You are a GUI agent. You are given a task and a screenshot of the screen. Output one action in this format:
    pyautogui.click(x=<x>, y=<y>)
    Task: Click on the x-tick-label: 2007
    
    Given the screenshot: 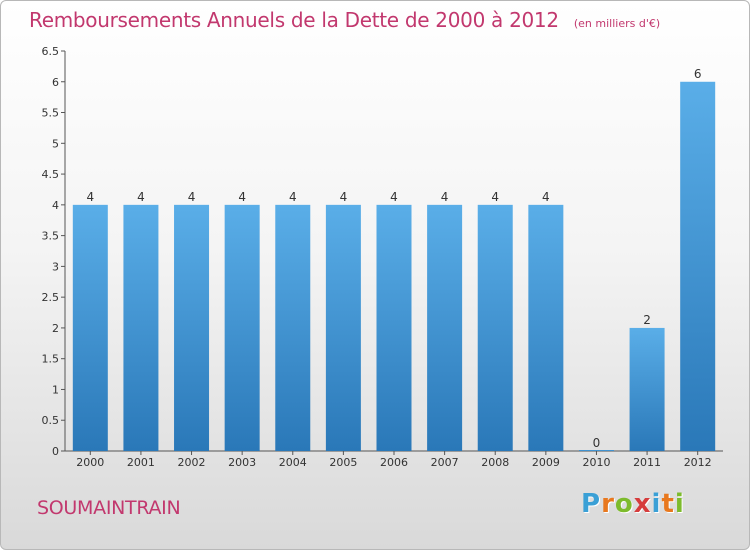 What is the action you would take?
    pyautogui.click(x=445, y=462)
    